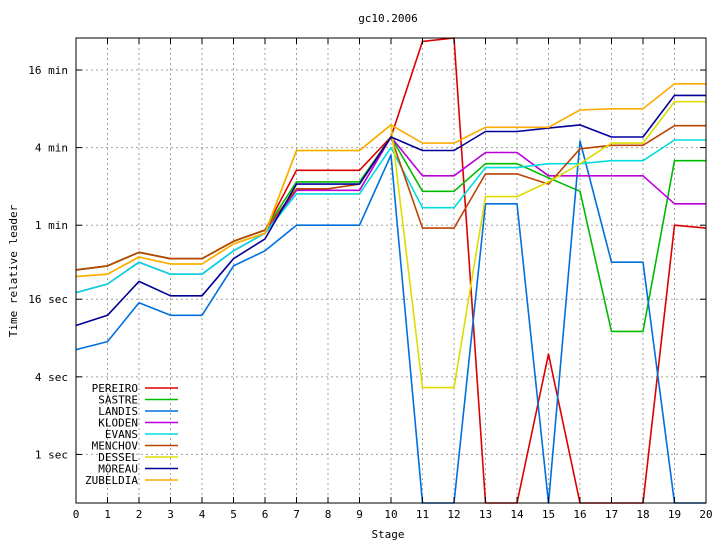 The image size is (723, 542). I want to click on legend-label-moreau: MOREAU, so click(118, 469).